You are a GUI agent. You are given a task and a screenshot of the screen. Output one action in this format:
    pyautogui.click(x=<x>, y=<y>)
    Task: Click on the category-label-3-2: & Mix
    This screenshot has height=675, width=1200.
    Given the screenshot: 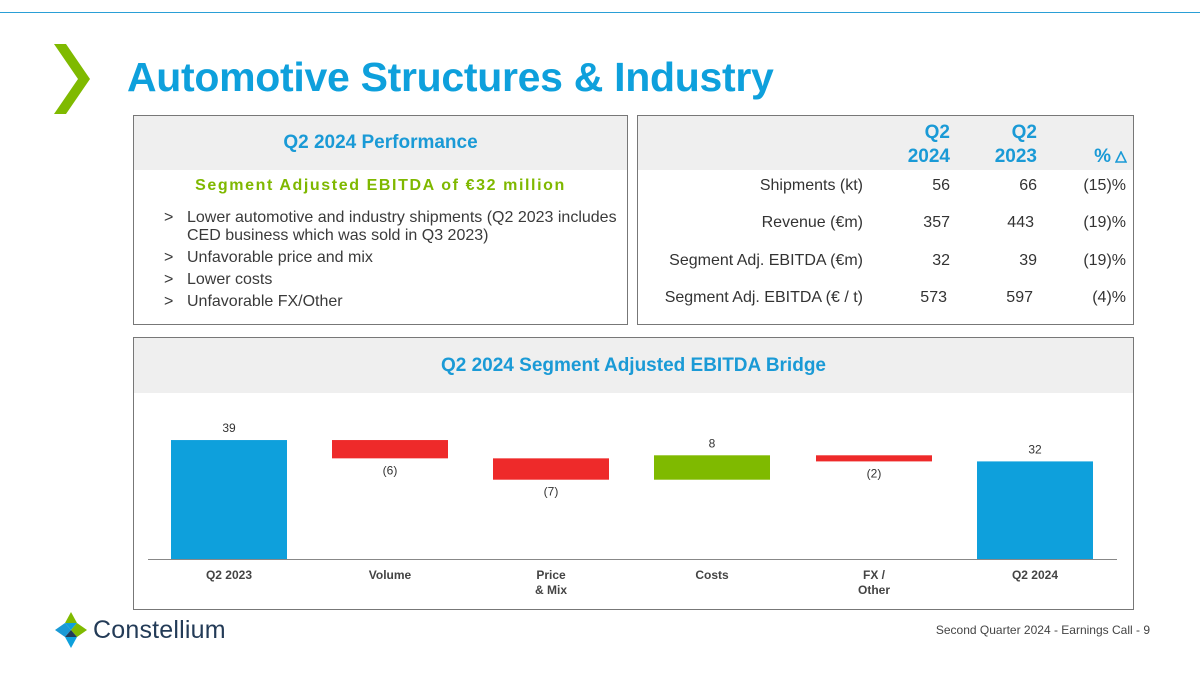 What is the action you would take?
    pyautogui.click(x=551, y=590)
    